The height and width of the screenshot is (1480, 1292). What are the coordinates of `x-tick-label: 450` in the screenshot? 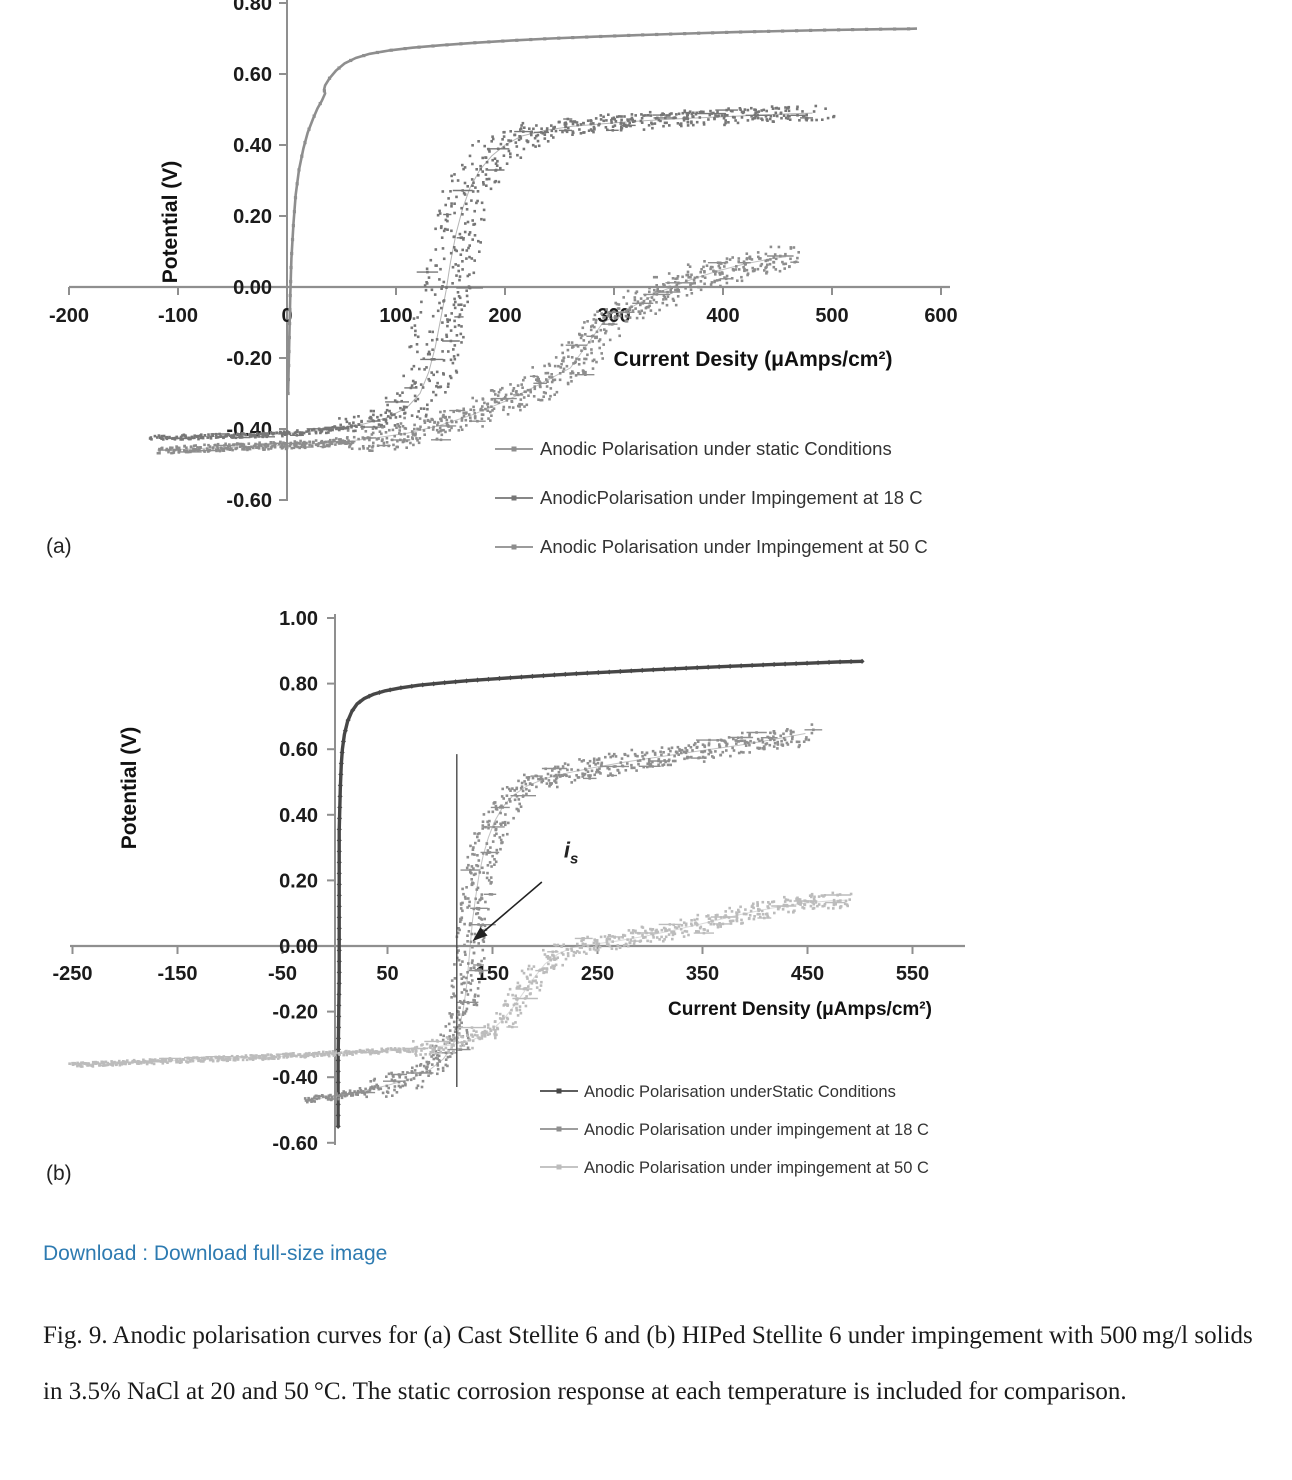 It's located at (807, 974).